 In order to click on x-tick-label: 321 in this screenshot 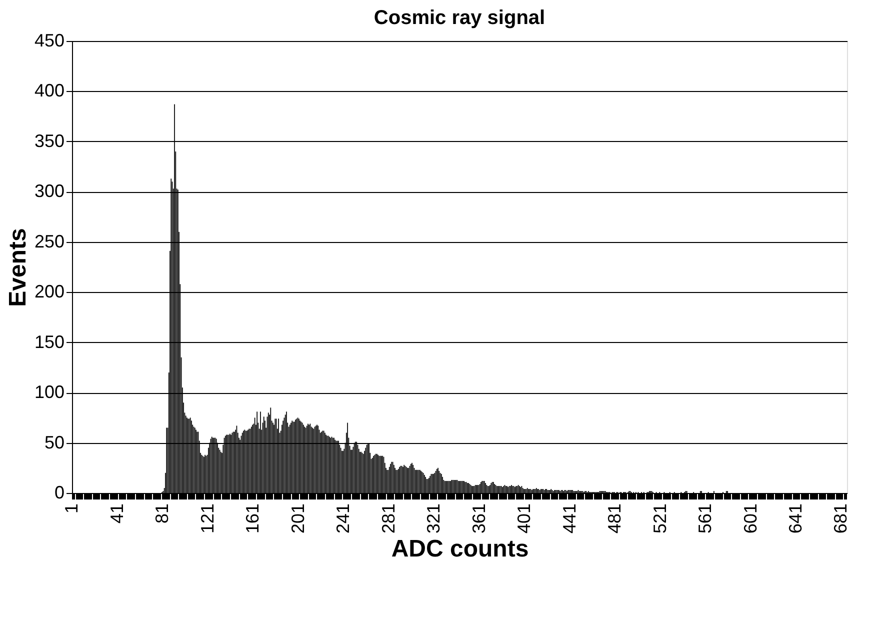, I will do `click(434, 519)`.